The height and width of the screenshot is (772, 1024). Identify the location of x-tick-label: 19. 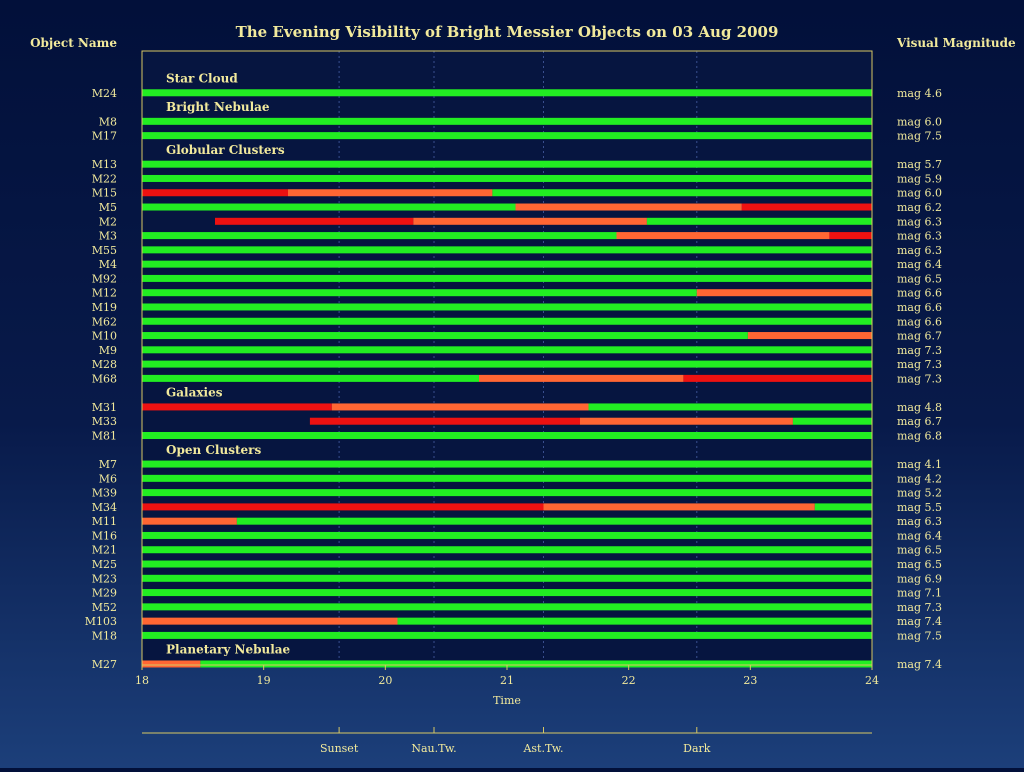
(264, 680).